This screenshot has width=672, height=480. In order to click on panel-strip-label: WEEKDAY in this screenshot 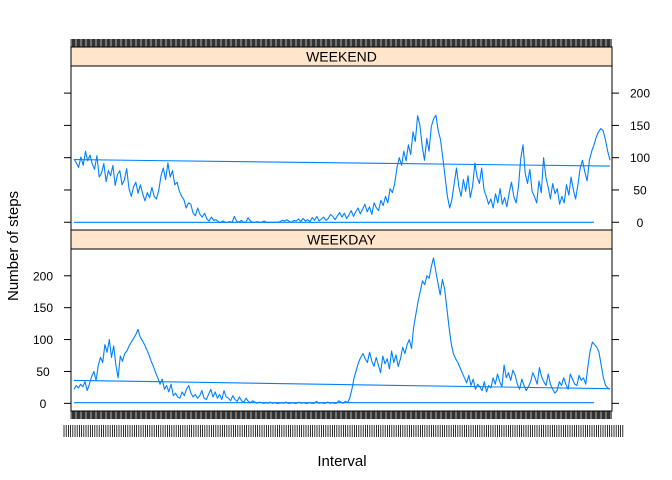, I will do `click(342, 240)`.